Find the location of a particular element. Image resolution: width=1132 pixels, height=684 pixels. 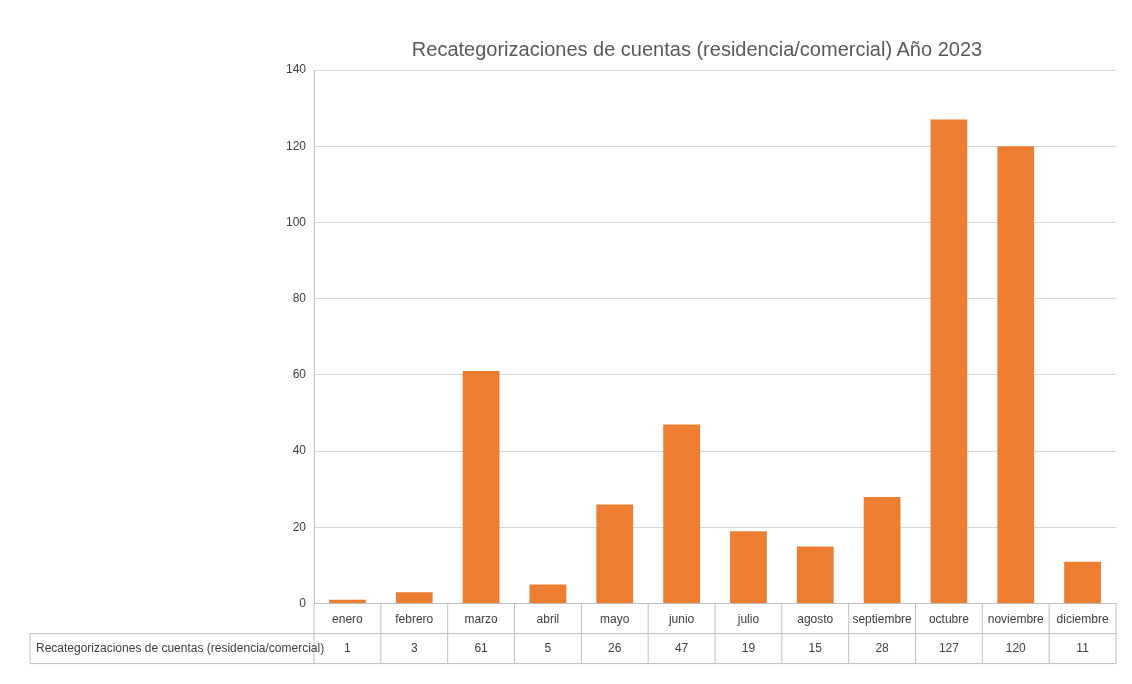

data-label: 15 is located at coordinates (815, 647).